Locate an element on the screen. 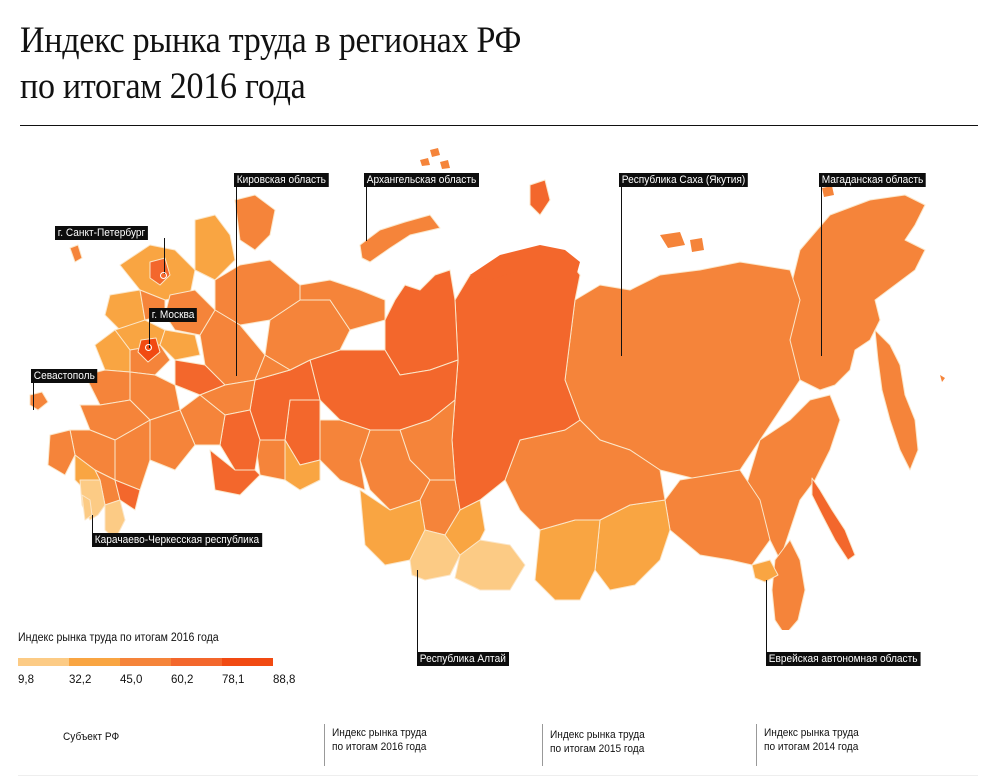 The height and width of the screenshot is (779, 995). region-severnaya-zemlya is located at coordinates (540, 197).